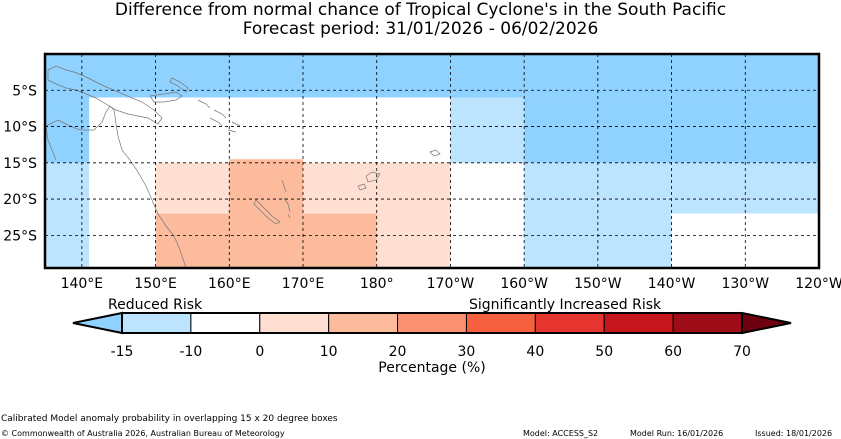 Image resolution: width=841 pixels, height=439 pixels. I want to click on lat-tick-label: 15°S, so click(20, 164).